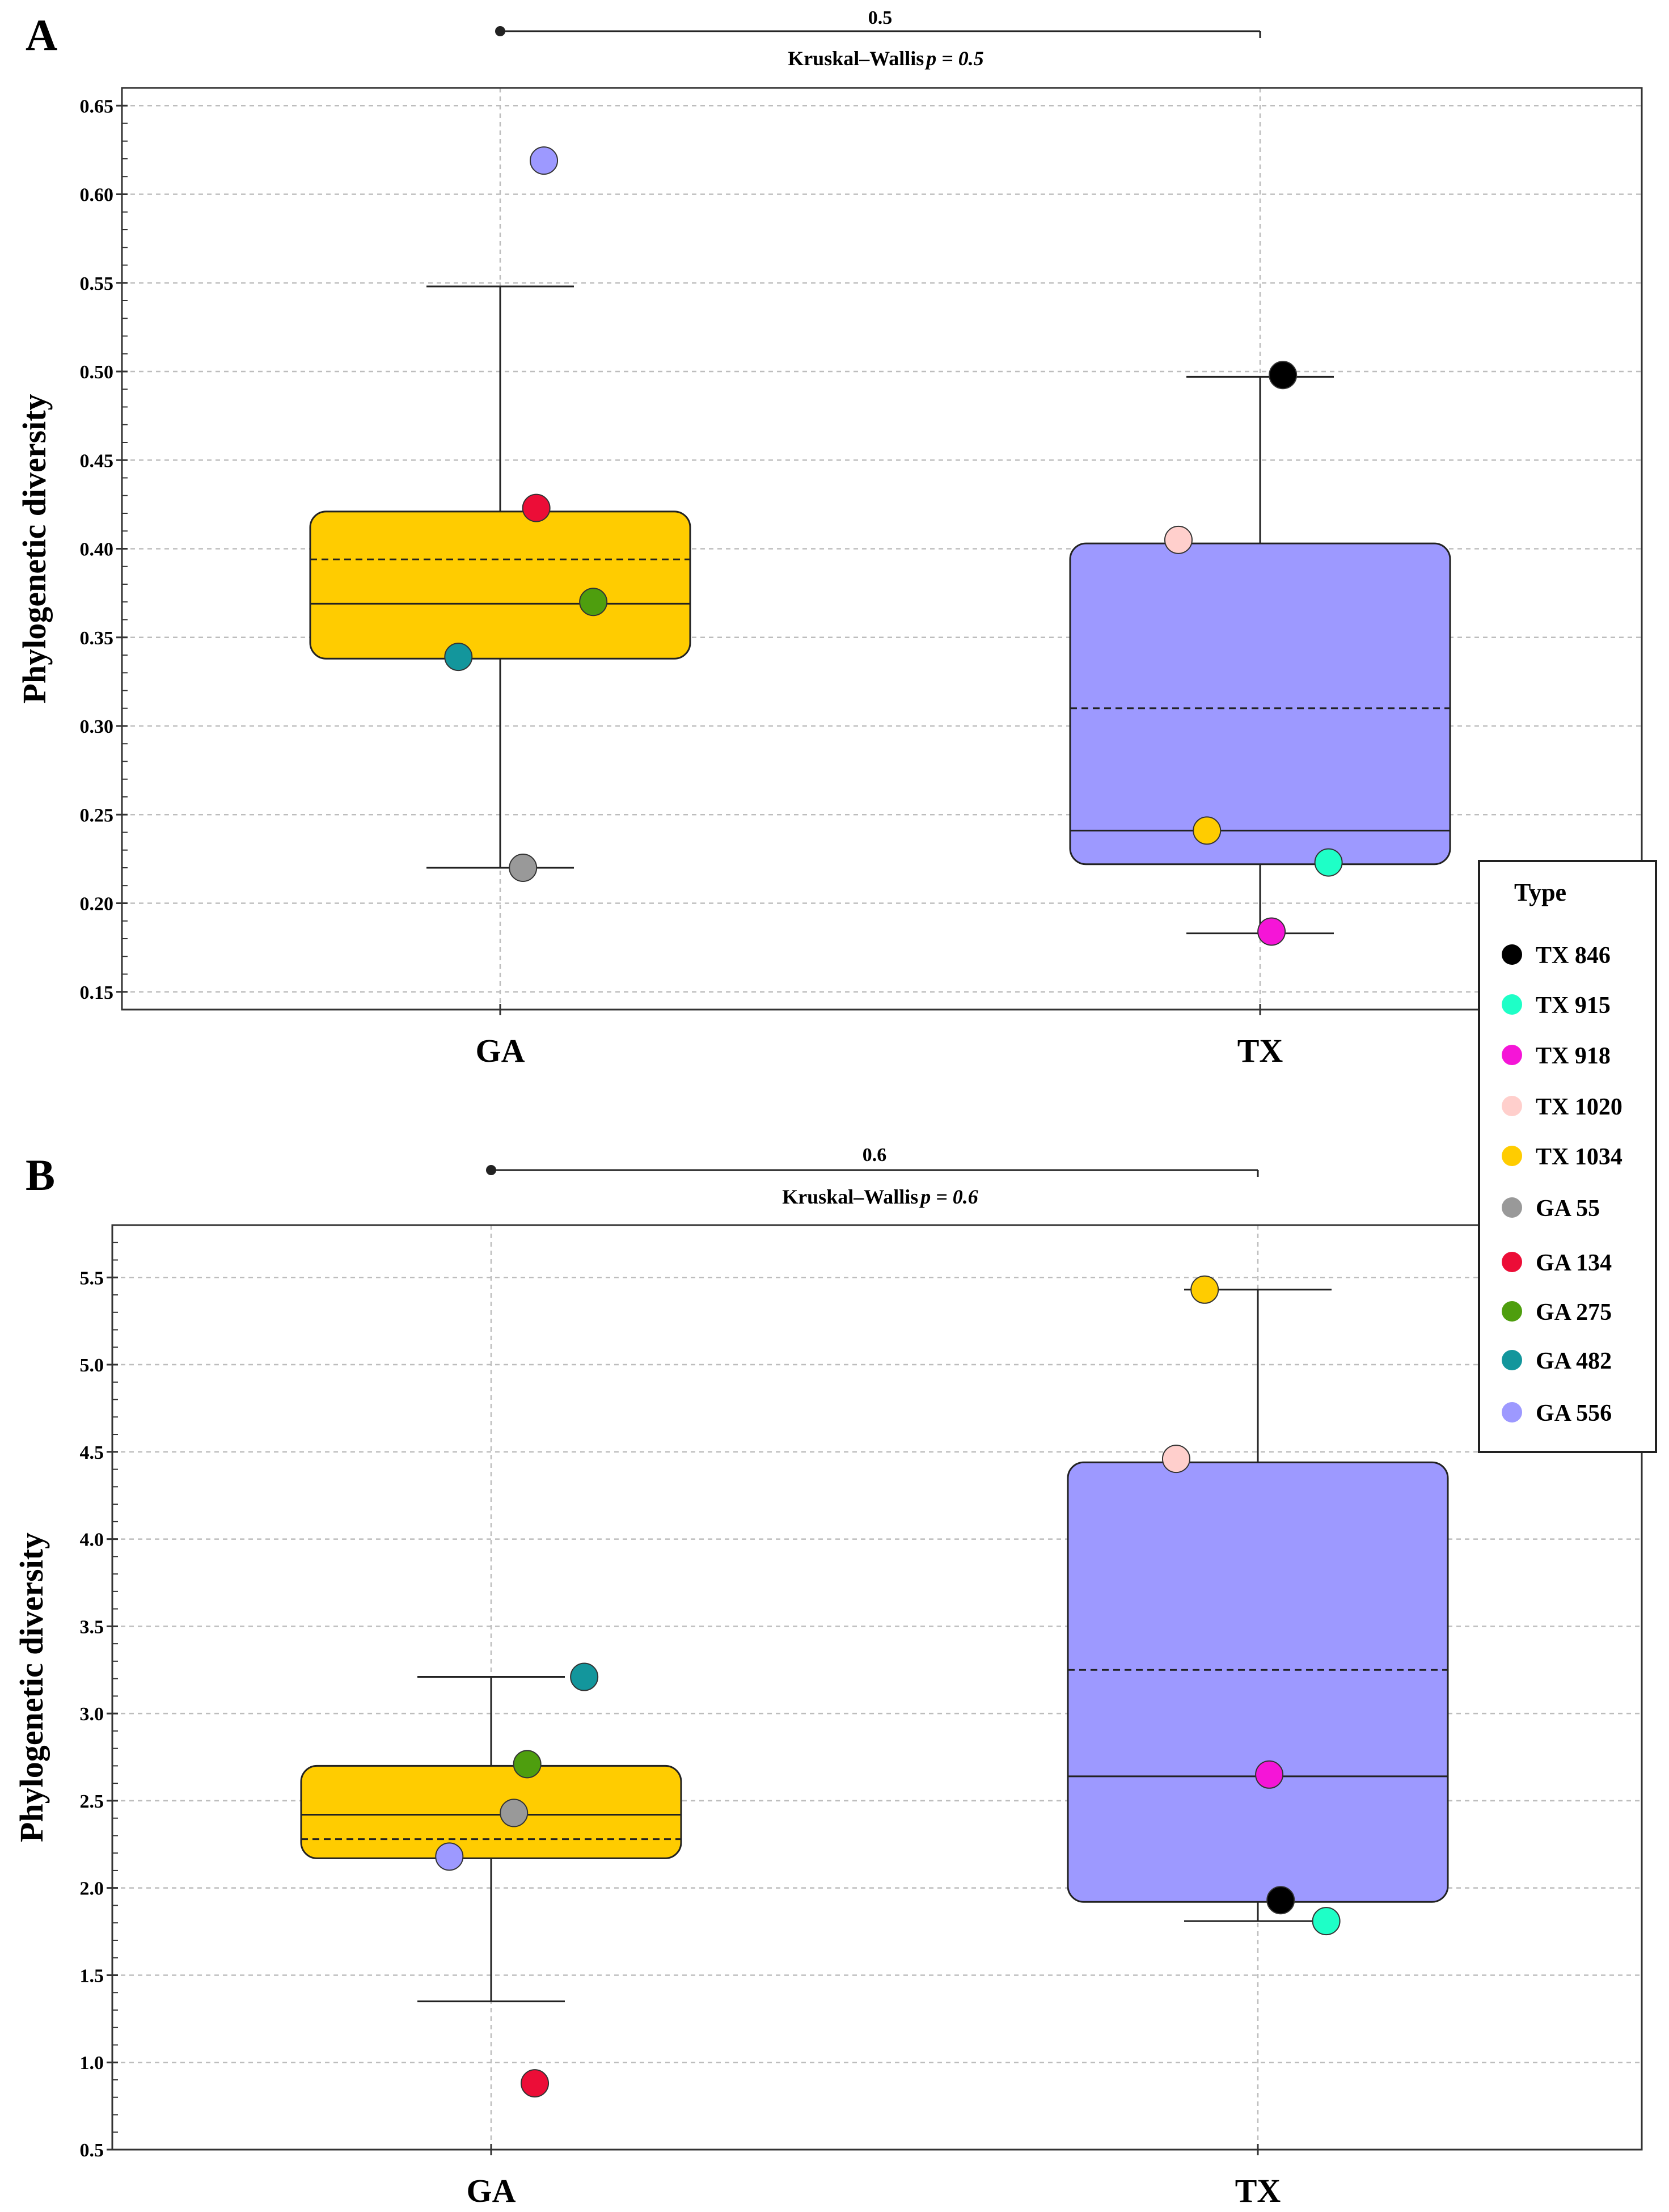 This screenshot has height=2212, width=1669. What do you see at coordinates (41, 35) in the screenshot?
I see `panel-letter: A` at bounding box center [41, 35].